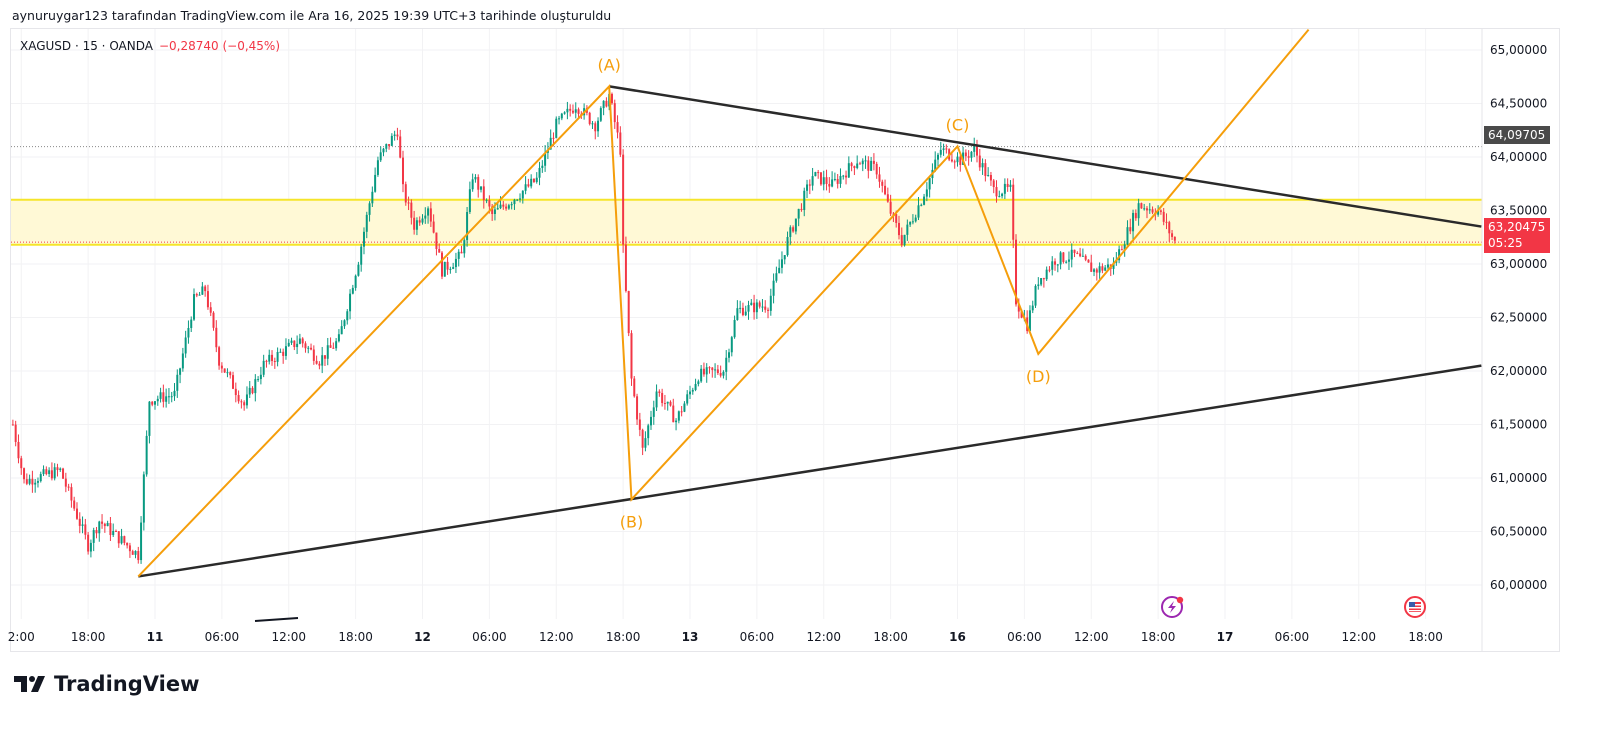  Describe the element at coordinates (150, 46) in the screenshot. I see `symbol-legend: XAGUSD · 15 · OANDA −0,28740 (−0,45%)` at that location.